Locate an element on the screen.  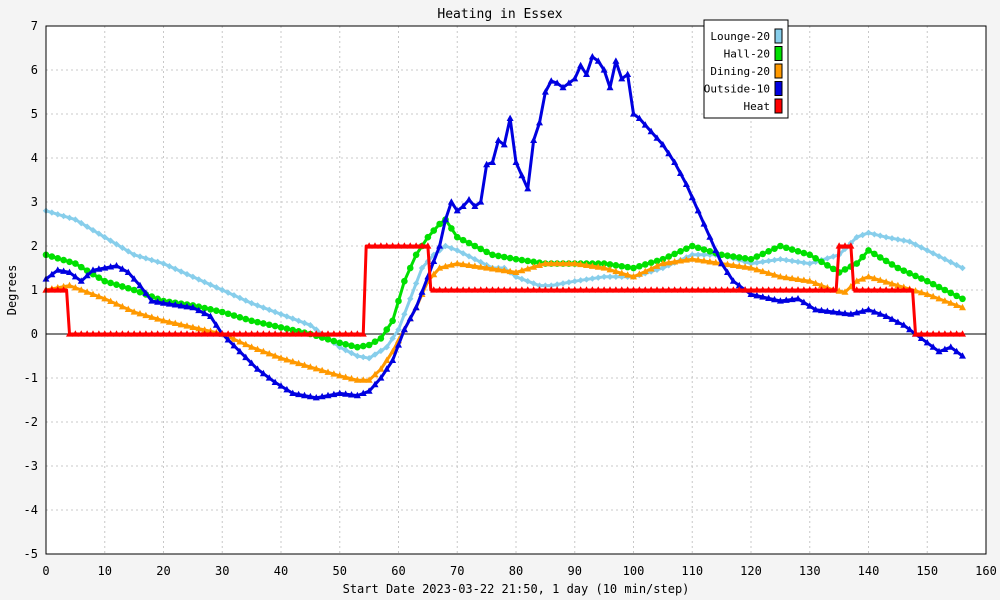
legend-label: Outside-10 is located at coordinates (737, 89).